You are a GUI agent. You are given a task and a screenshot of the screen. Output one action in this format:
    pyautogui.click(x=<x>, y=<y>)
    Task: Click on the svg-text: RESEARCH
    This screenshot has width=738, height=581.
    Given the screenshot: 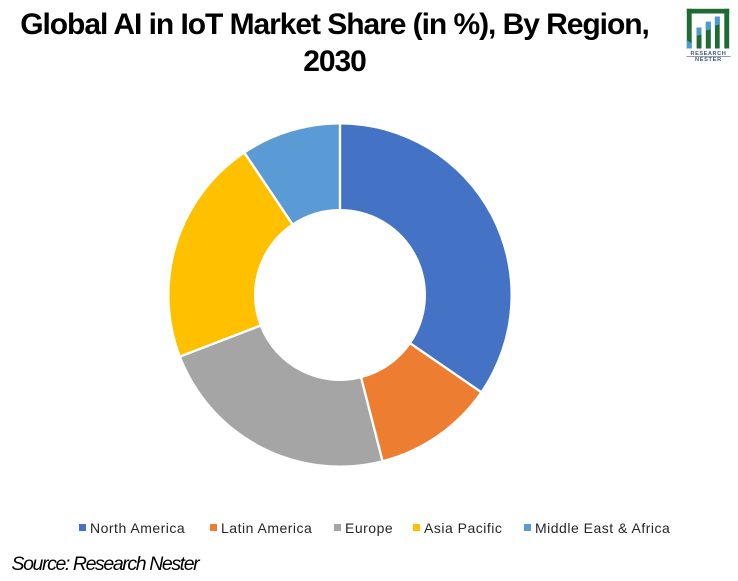 What is the action you would take?
    pyautogui.click(x=709, y=54)
    